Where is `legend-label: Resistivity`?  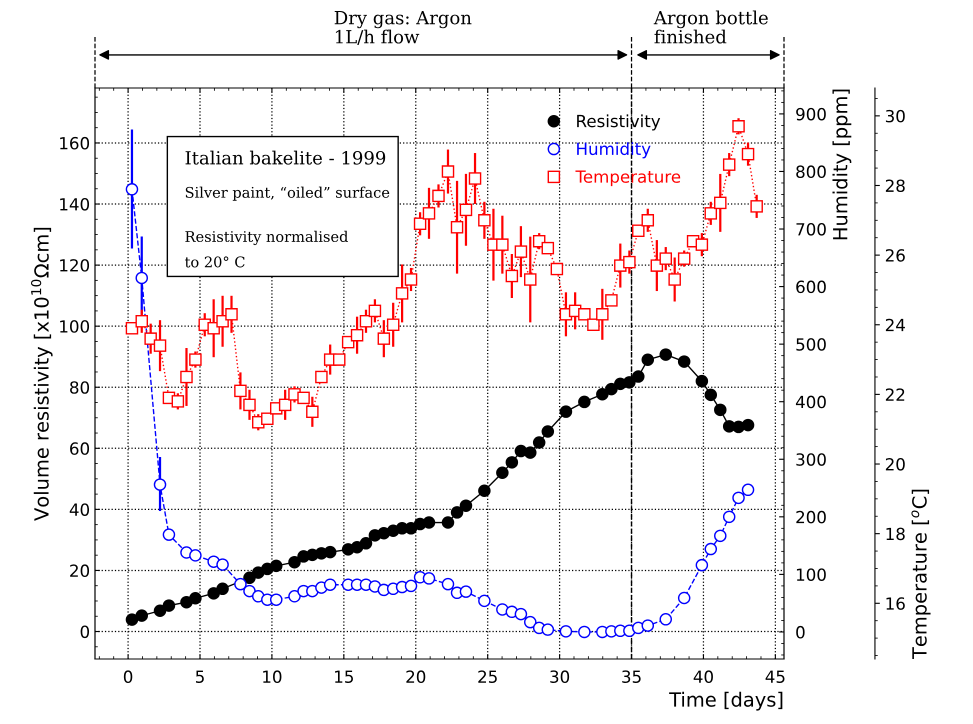 legend-label: Resistivity is located at coordinates (618, 122).